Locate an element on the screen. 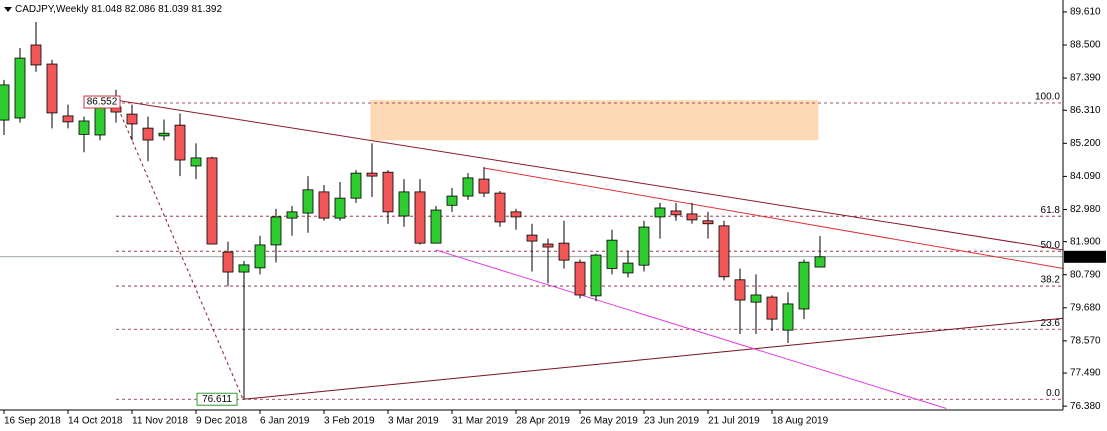  y-tick-label: 77.490 is located at coordinates (1085, 373).